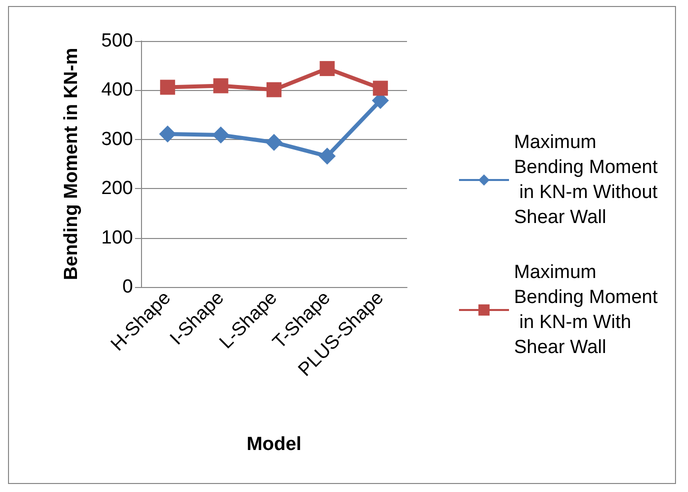 Image resolution: width=688 pixels, height=492 pixels. Describe the element at coordinates (588, 310) in the screenshot. I see `legend-label: Maximum Bending Moment in KN-m With Shear Wall` at that location.